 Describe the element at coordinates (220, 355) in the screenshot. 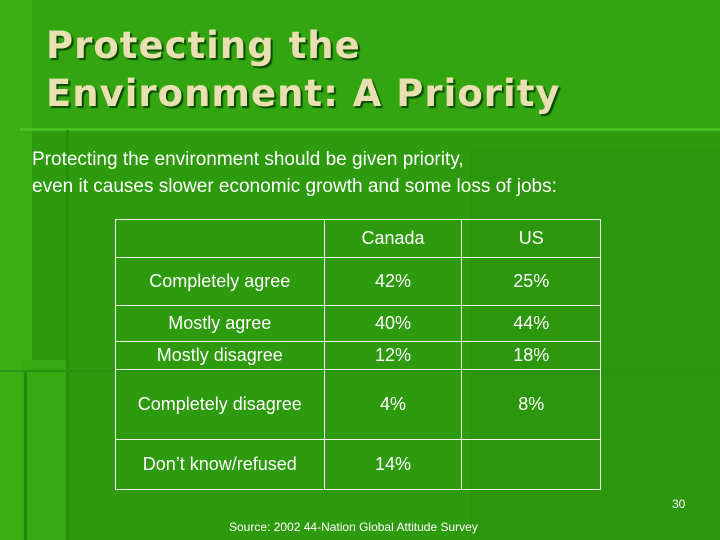

I see `row-label: Mostly disagree` at that location.